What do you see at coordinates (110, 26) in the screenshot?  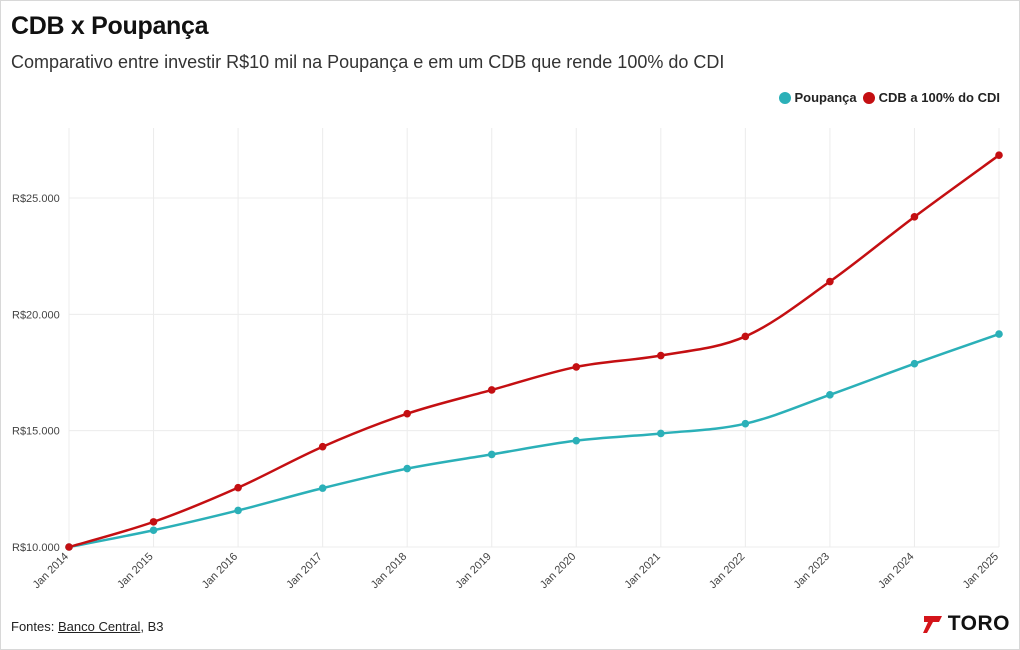 I see `chart-title: CDB x Poupança` at bounding box center [110, 26].